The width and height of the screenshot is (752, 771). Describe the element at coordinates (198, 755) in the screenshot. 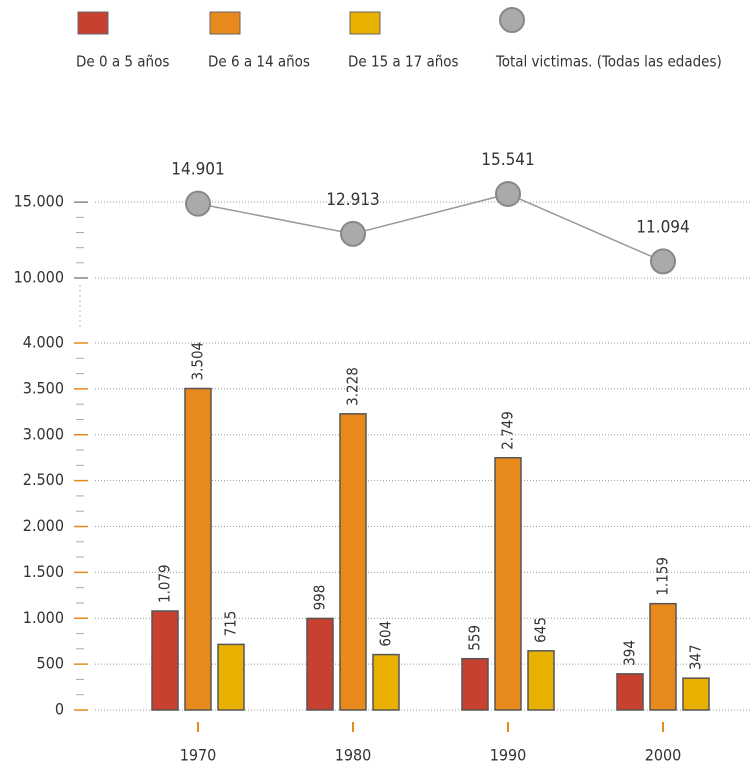

I see `x-tick-label: 1970` at that location.